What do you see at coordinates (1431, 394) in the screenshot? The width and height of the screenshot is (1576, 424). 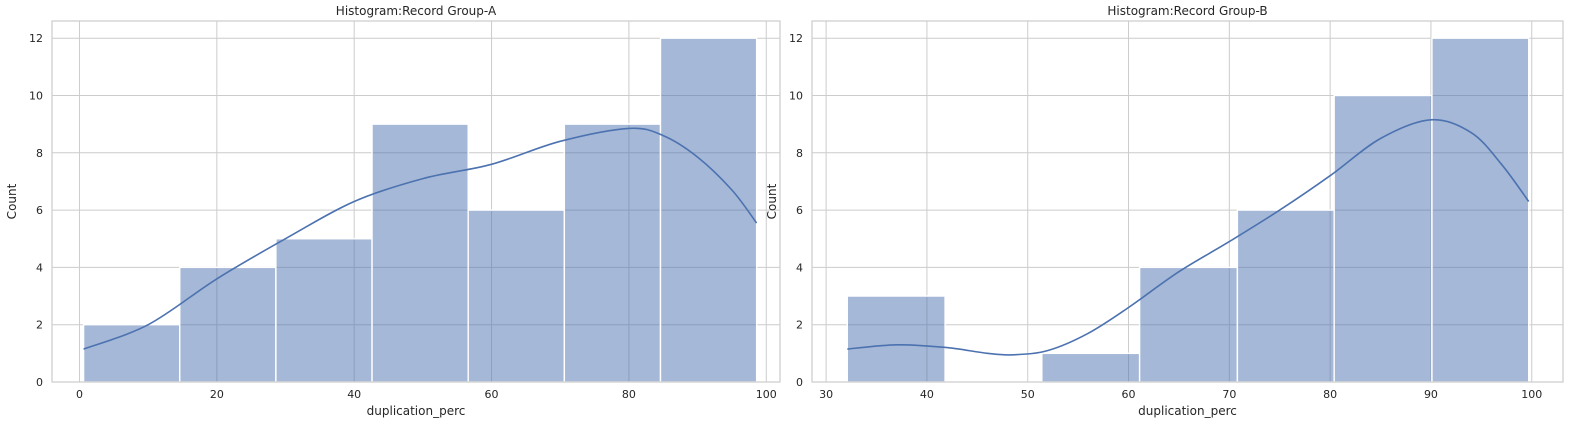 I see `x-tick-label: 90` at bounding box center [1431, 394].